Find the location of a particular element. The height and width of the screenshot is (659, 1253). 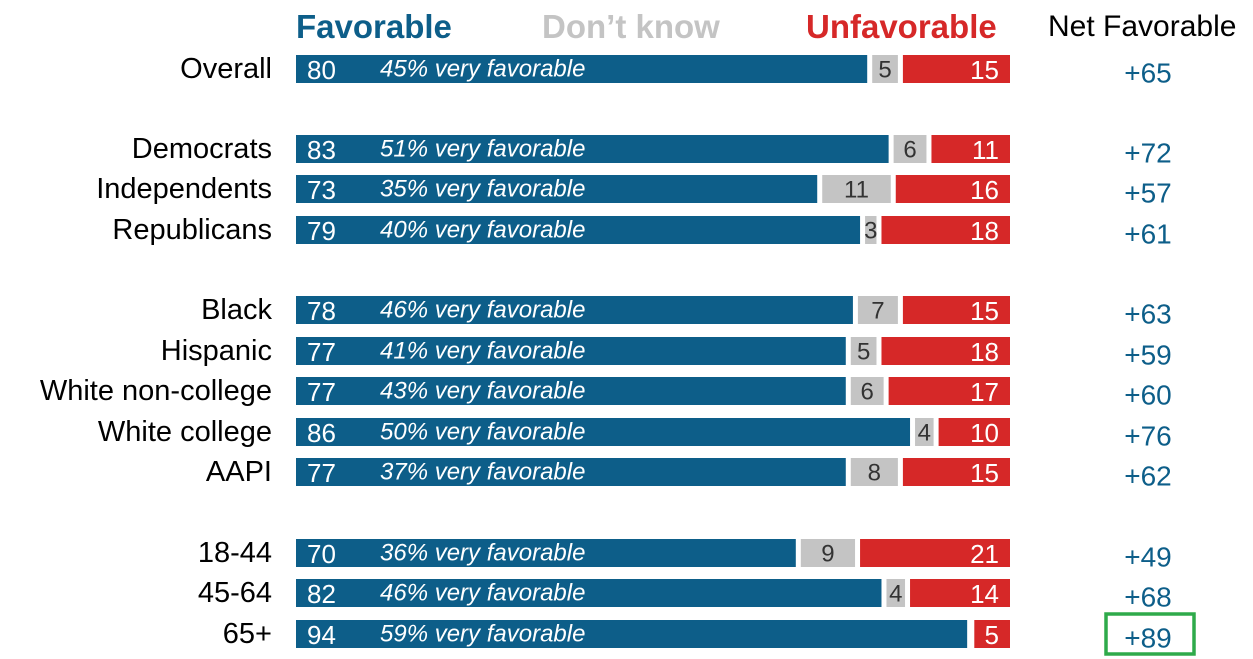

dont-know-value-label: 4 is located at coordinates (895, 594).